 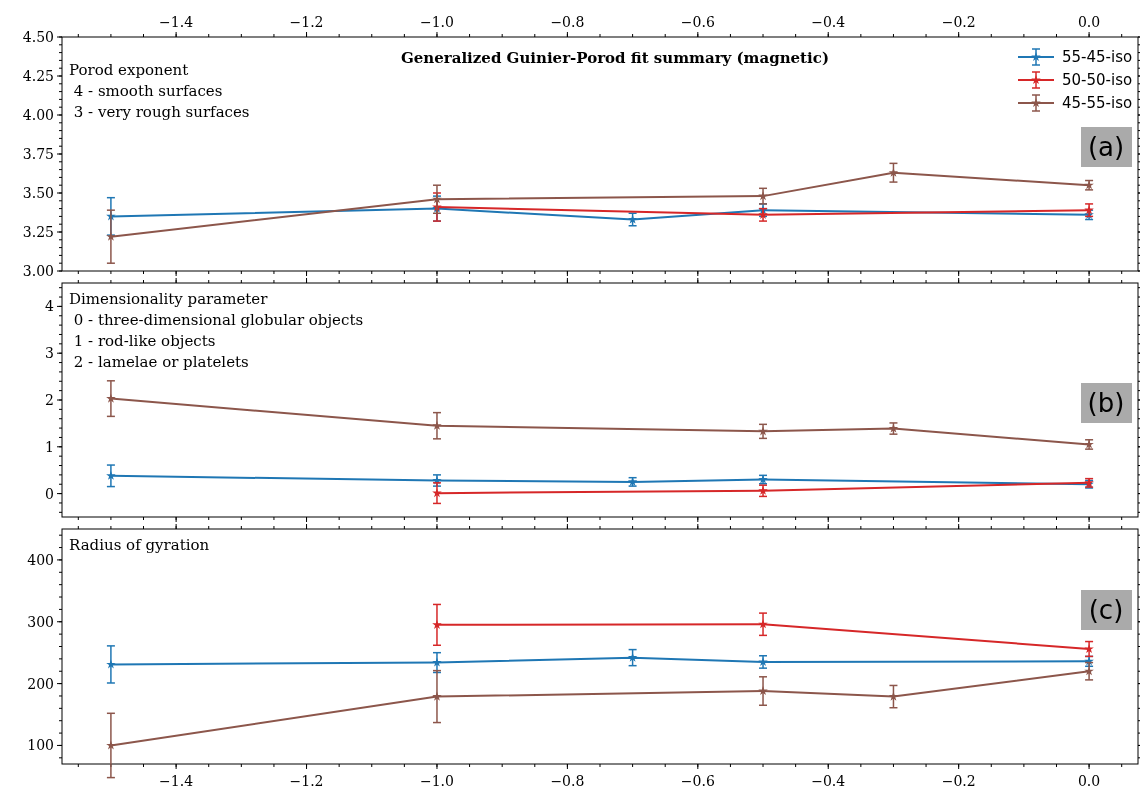 What do you see at coordinates (49, 353) in the screenshot?
I see `y-tick-label: 3` at bounding box center [49, 353].